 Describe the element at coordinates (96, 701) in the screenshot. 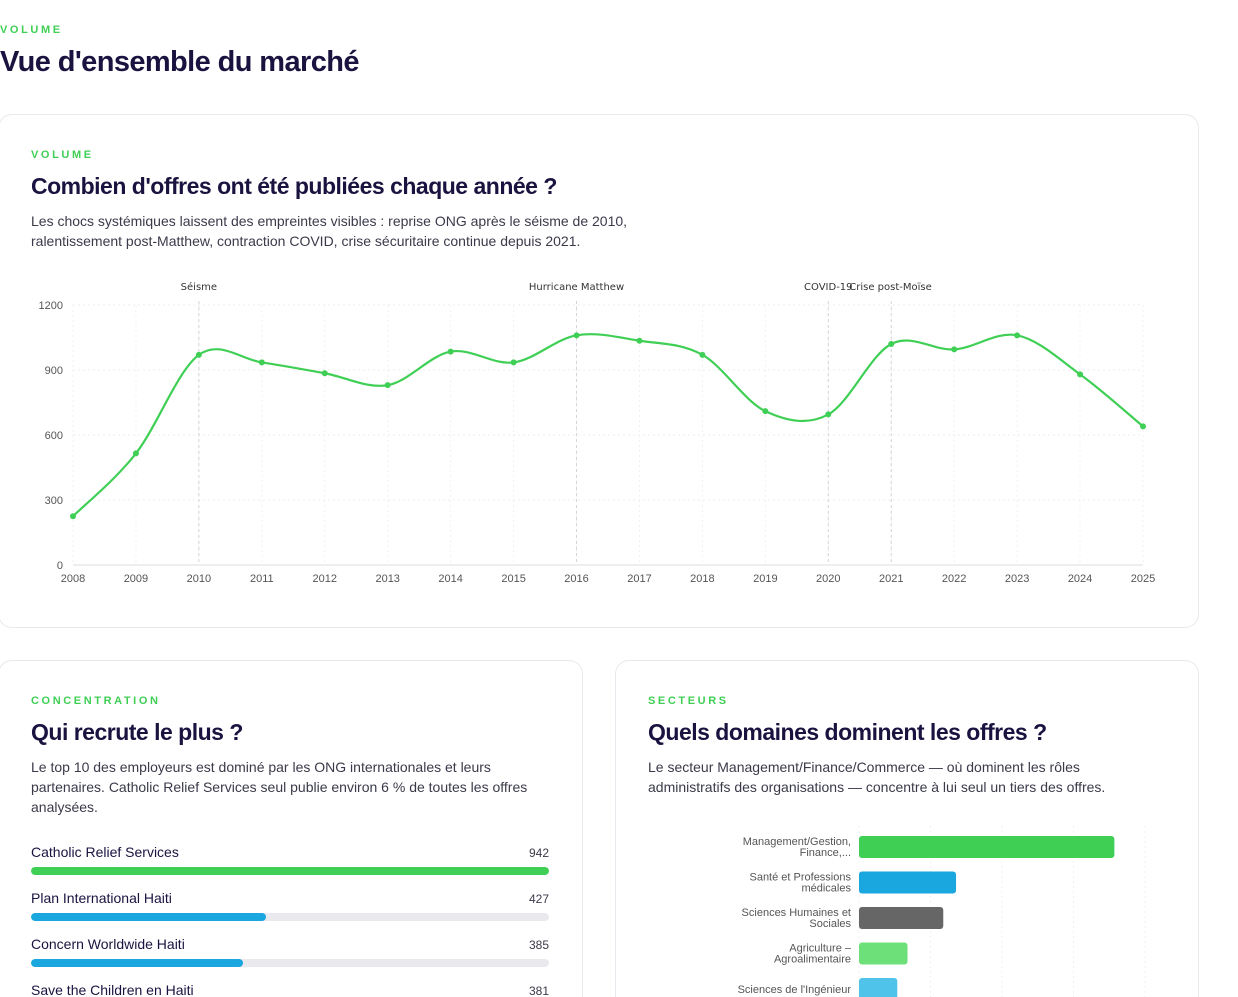

I see `concentration-eyebrow: CONCENTRATION` at that location.